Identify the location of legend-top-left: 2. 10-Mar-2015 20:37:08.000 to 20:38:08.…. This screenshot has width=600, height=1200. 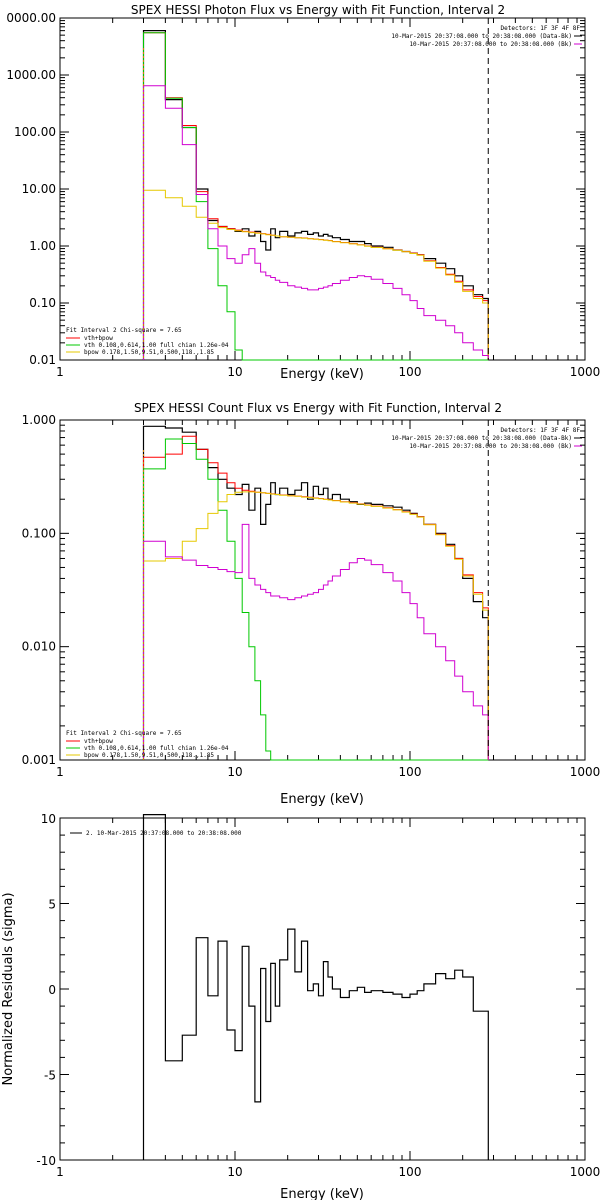
(156, 833).